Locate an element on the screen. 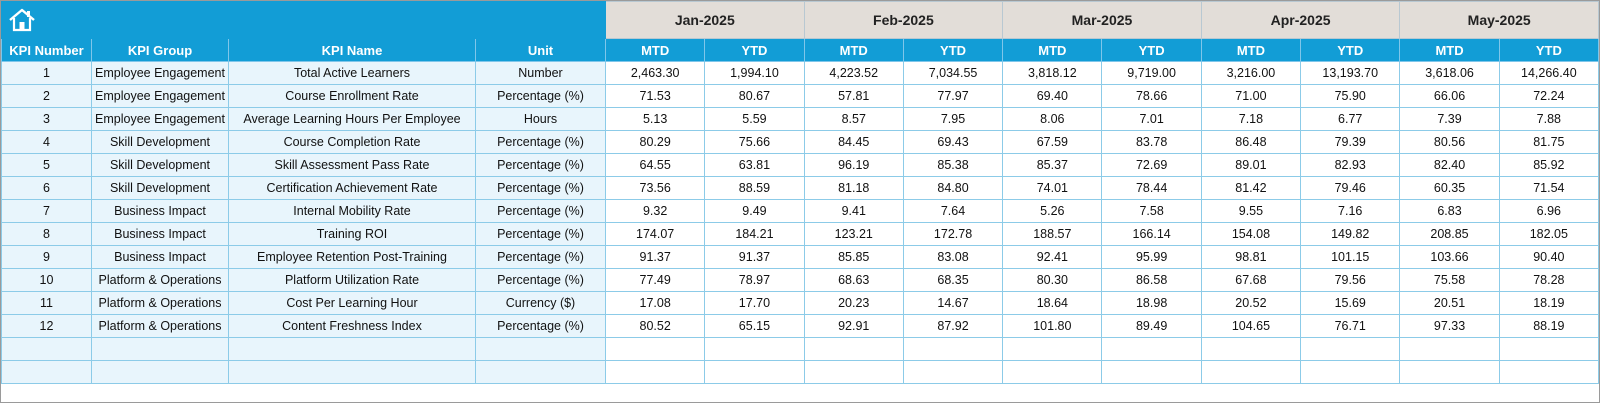  value-cell: 88.59 is located at coordinates (754, 188).